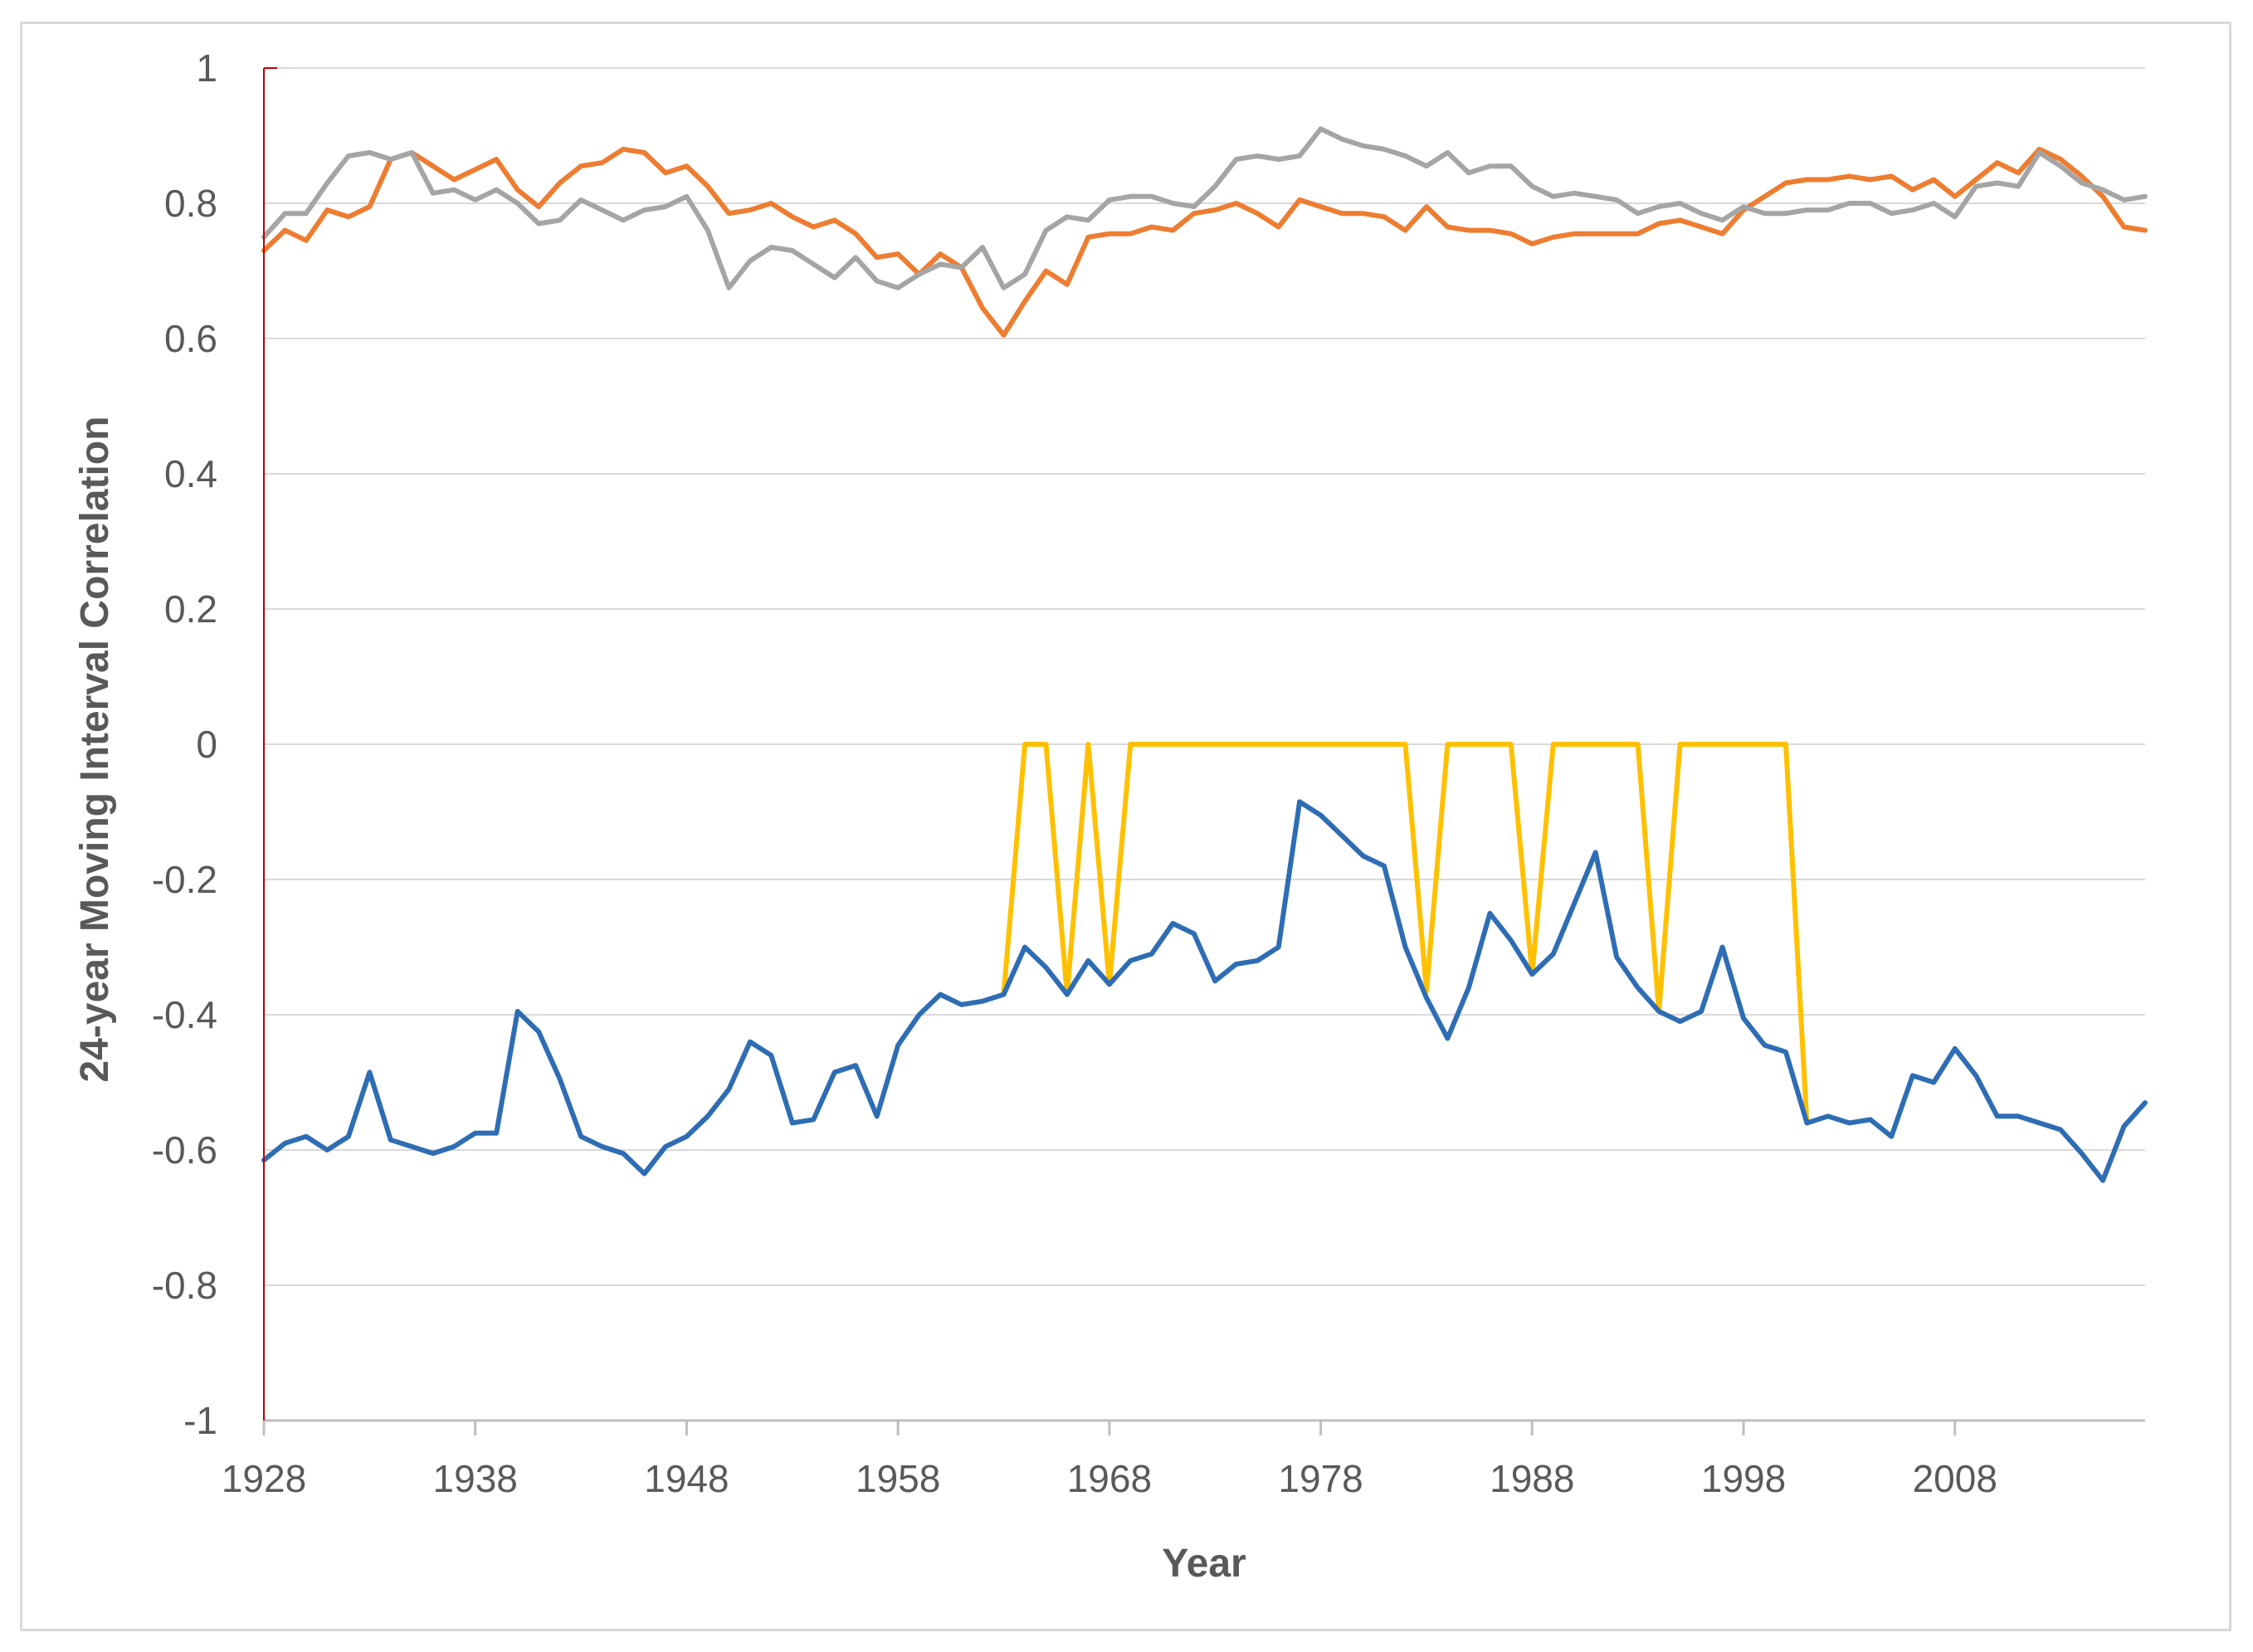 The height and width of the screenshot is (1652, 2253). I want to click on y-tick-label: 0.8, so click(190, 204).